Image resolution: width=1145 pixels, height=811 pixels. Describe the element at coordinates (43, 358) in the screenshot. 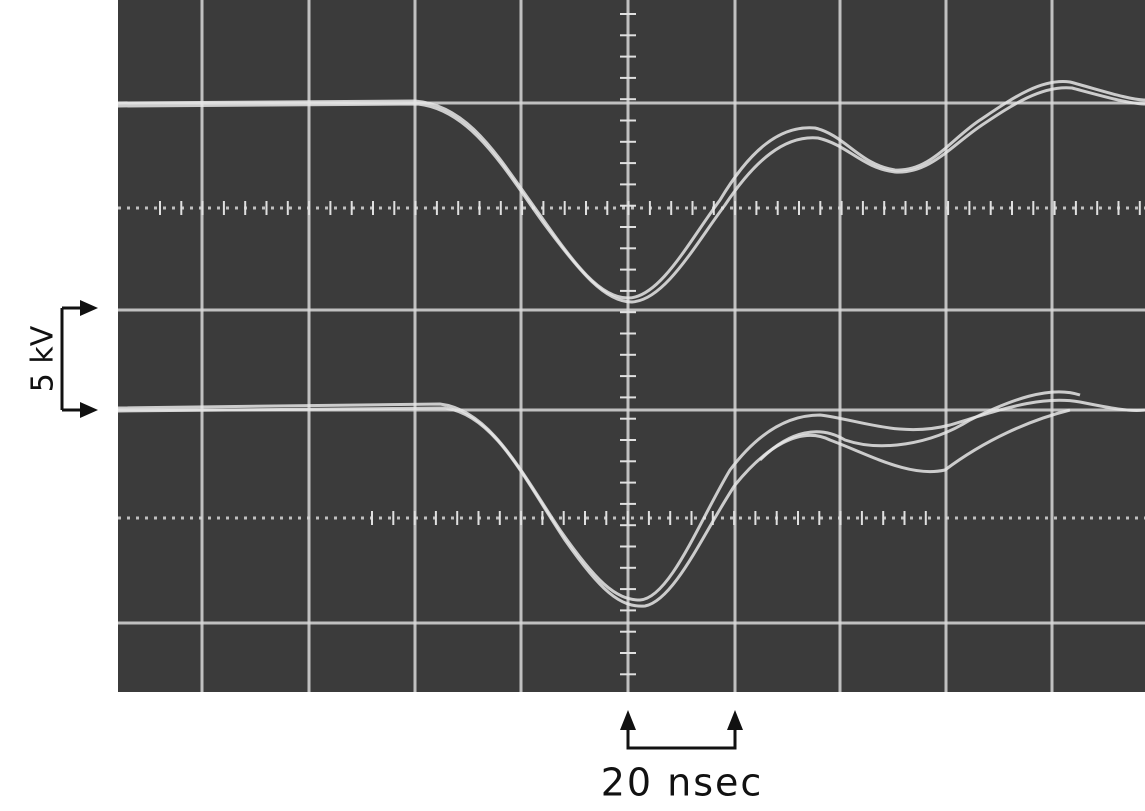

I see `voltage-scale-label: 5 kV` at that location.